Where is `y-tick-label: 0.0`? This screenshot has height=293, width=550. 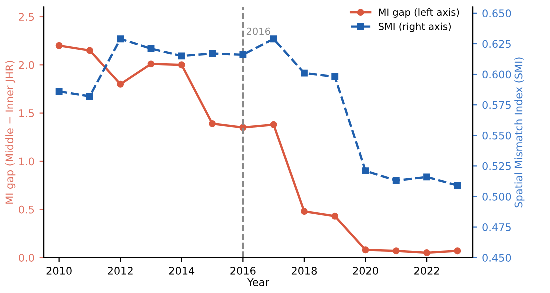 y-tick-label: 0.0 is located at coordinates (26, 258).